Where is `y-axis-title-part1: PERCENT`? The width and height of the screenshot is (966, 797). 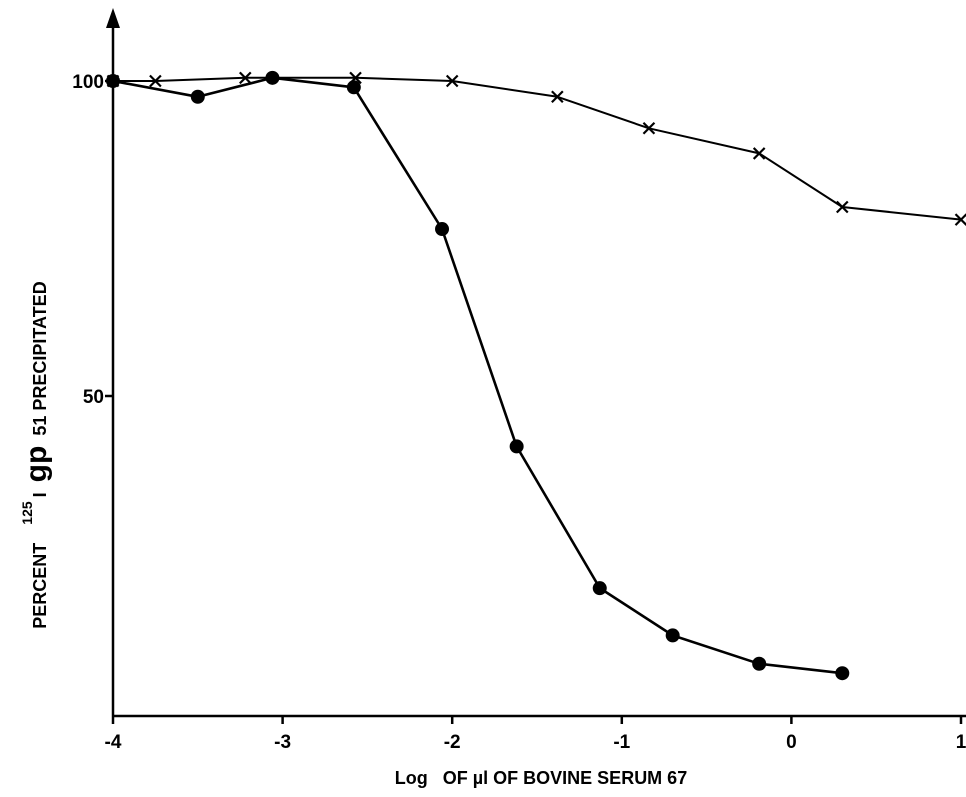 y-axis-title-part1: PERCENT is located at coordinates (40, 586).